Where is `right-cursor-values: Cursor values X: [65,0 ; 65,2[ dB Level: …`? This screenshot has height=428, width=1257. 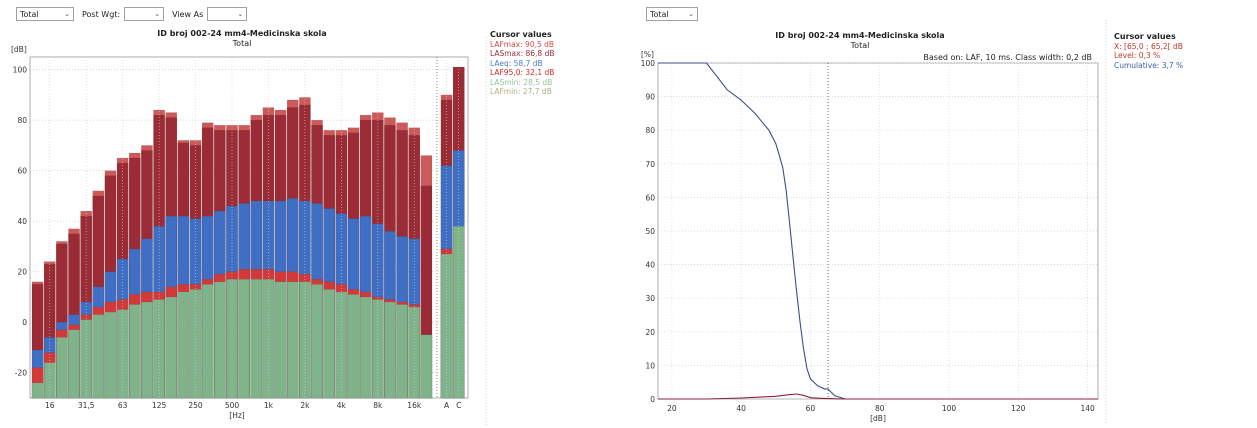
right-cursor-values: Cursor values X: [65,0 ; 65,2[ dB Level: … is located at coordinates (1148, 51).